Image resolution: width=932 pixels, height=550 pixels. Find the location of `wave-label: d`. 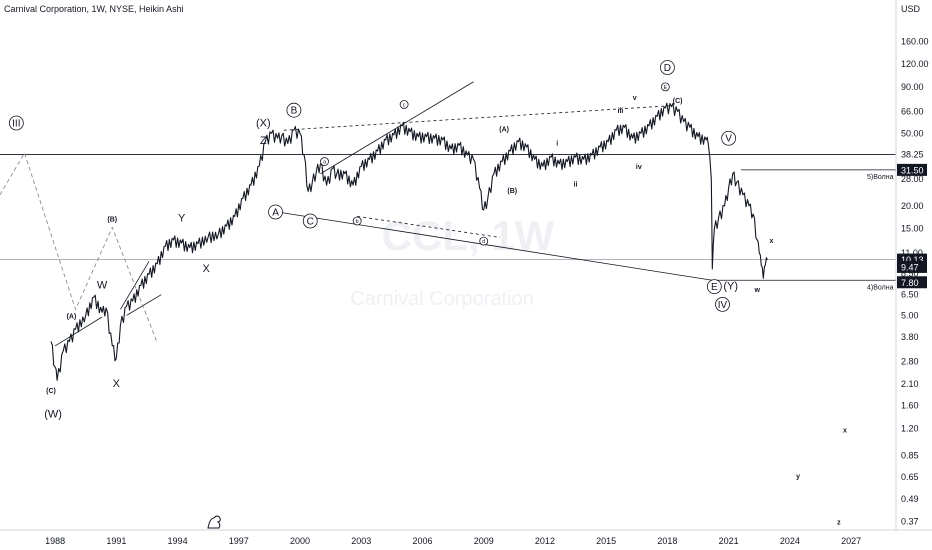

wave-label: d is located at coordinates (484, 241).